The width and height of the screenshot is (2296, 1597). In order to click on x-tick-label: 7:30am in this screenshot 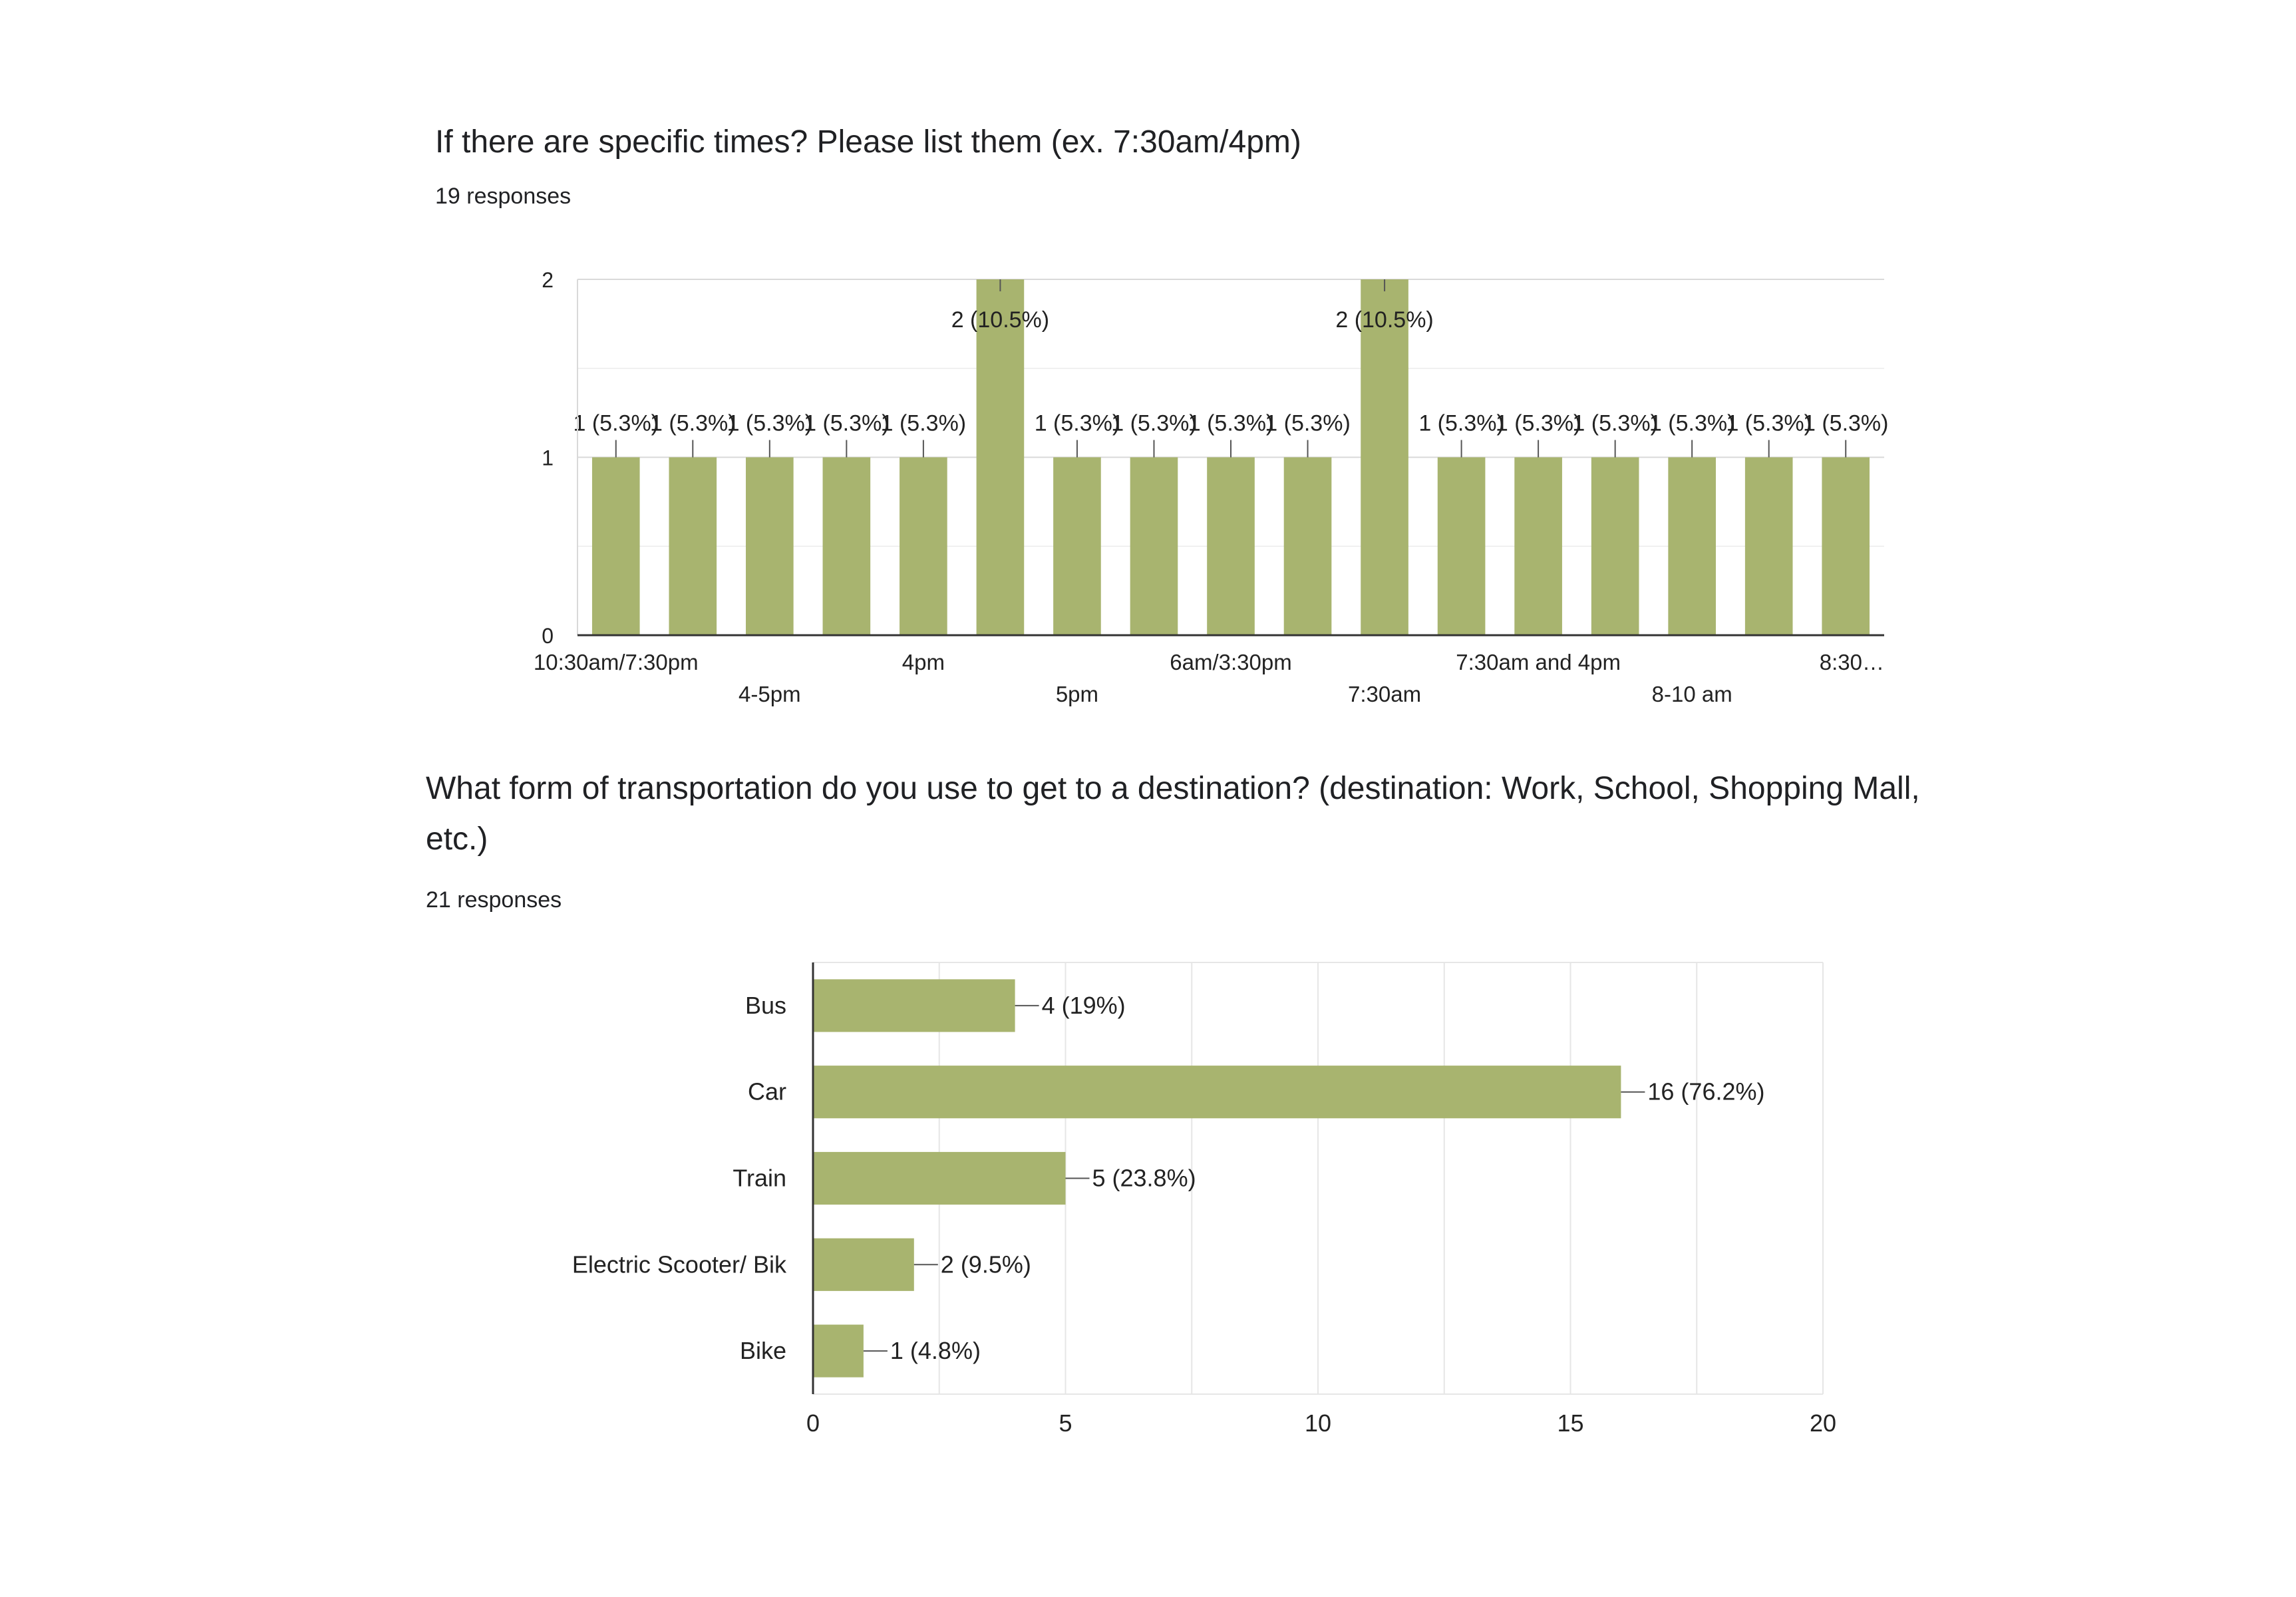, I will do `click(1384, 694)`.